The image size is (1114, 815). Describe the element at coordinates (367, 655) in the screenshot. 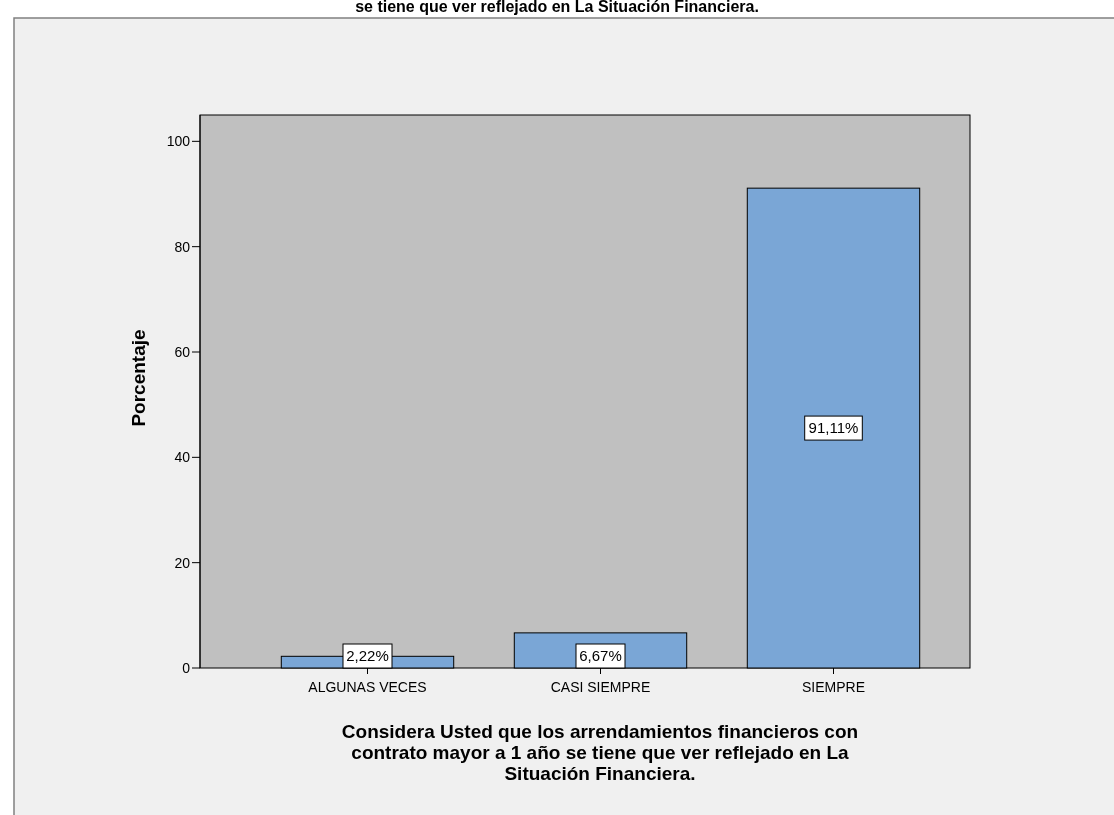

I see `data-label: 2,22%` at that location.